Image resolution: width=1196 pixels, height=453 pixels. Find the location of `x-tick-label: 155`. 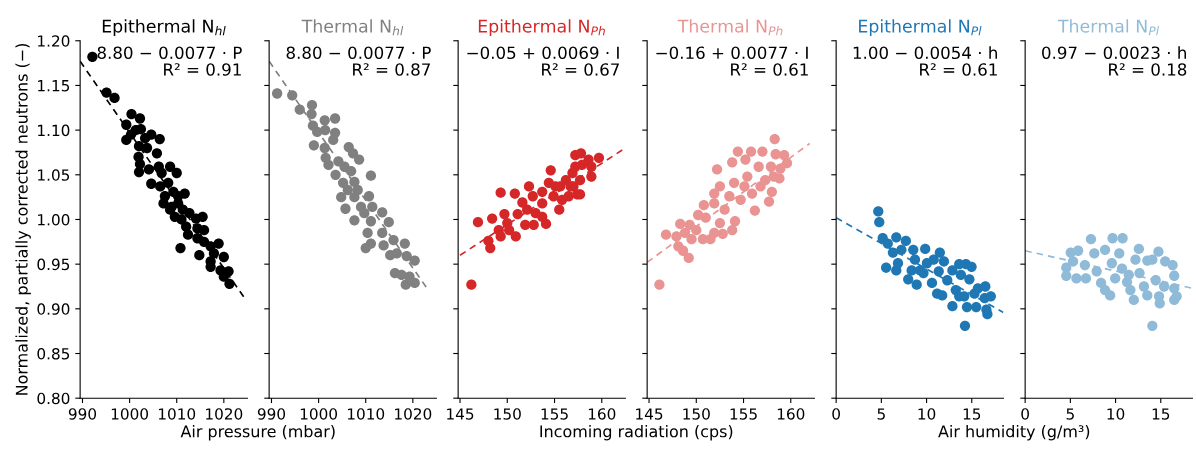

x-tick-label: 155 is located at coordinates (743, 414).